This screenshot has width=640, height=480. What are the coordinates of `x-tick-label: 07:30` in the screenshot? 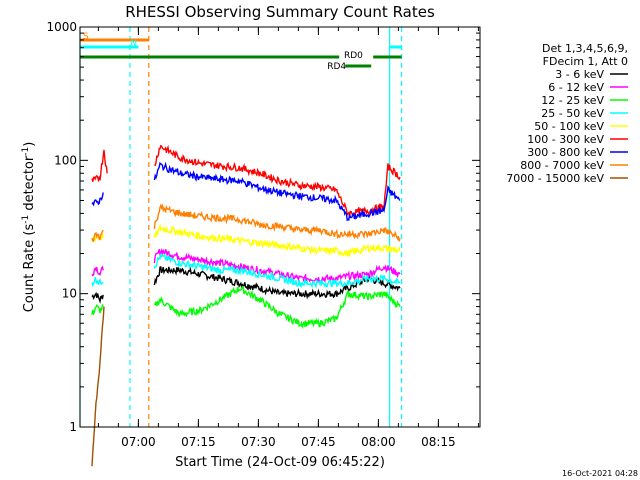 It's located at (258, 442).